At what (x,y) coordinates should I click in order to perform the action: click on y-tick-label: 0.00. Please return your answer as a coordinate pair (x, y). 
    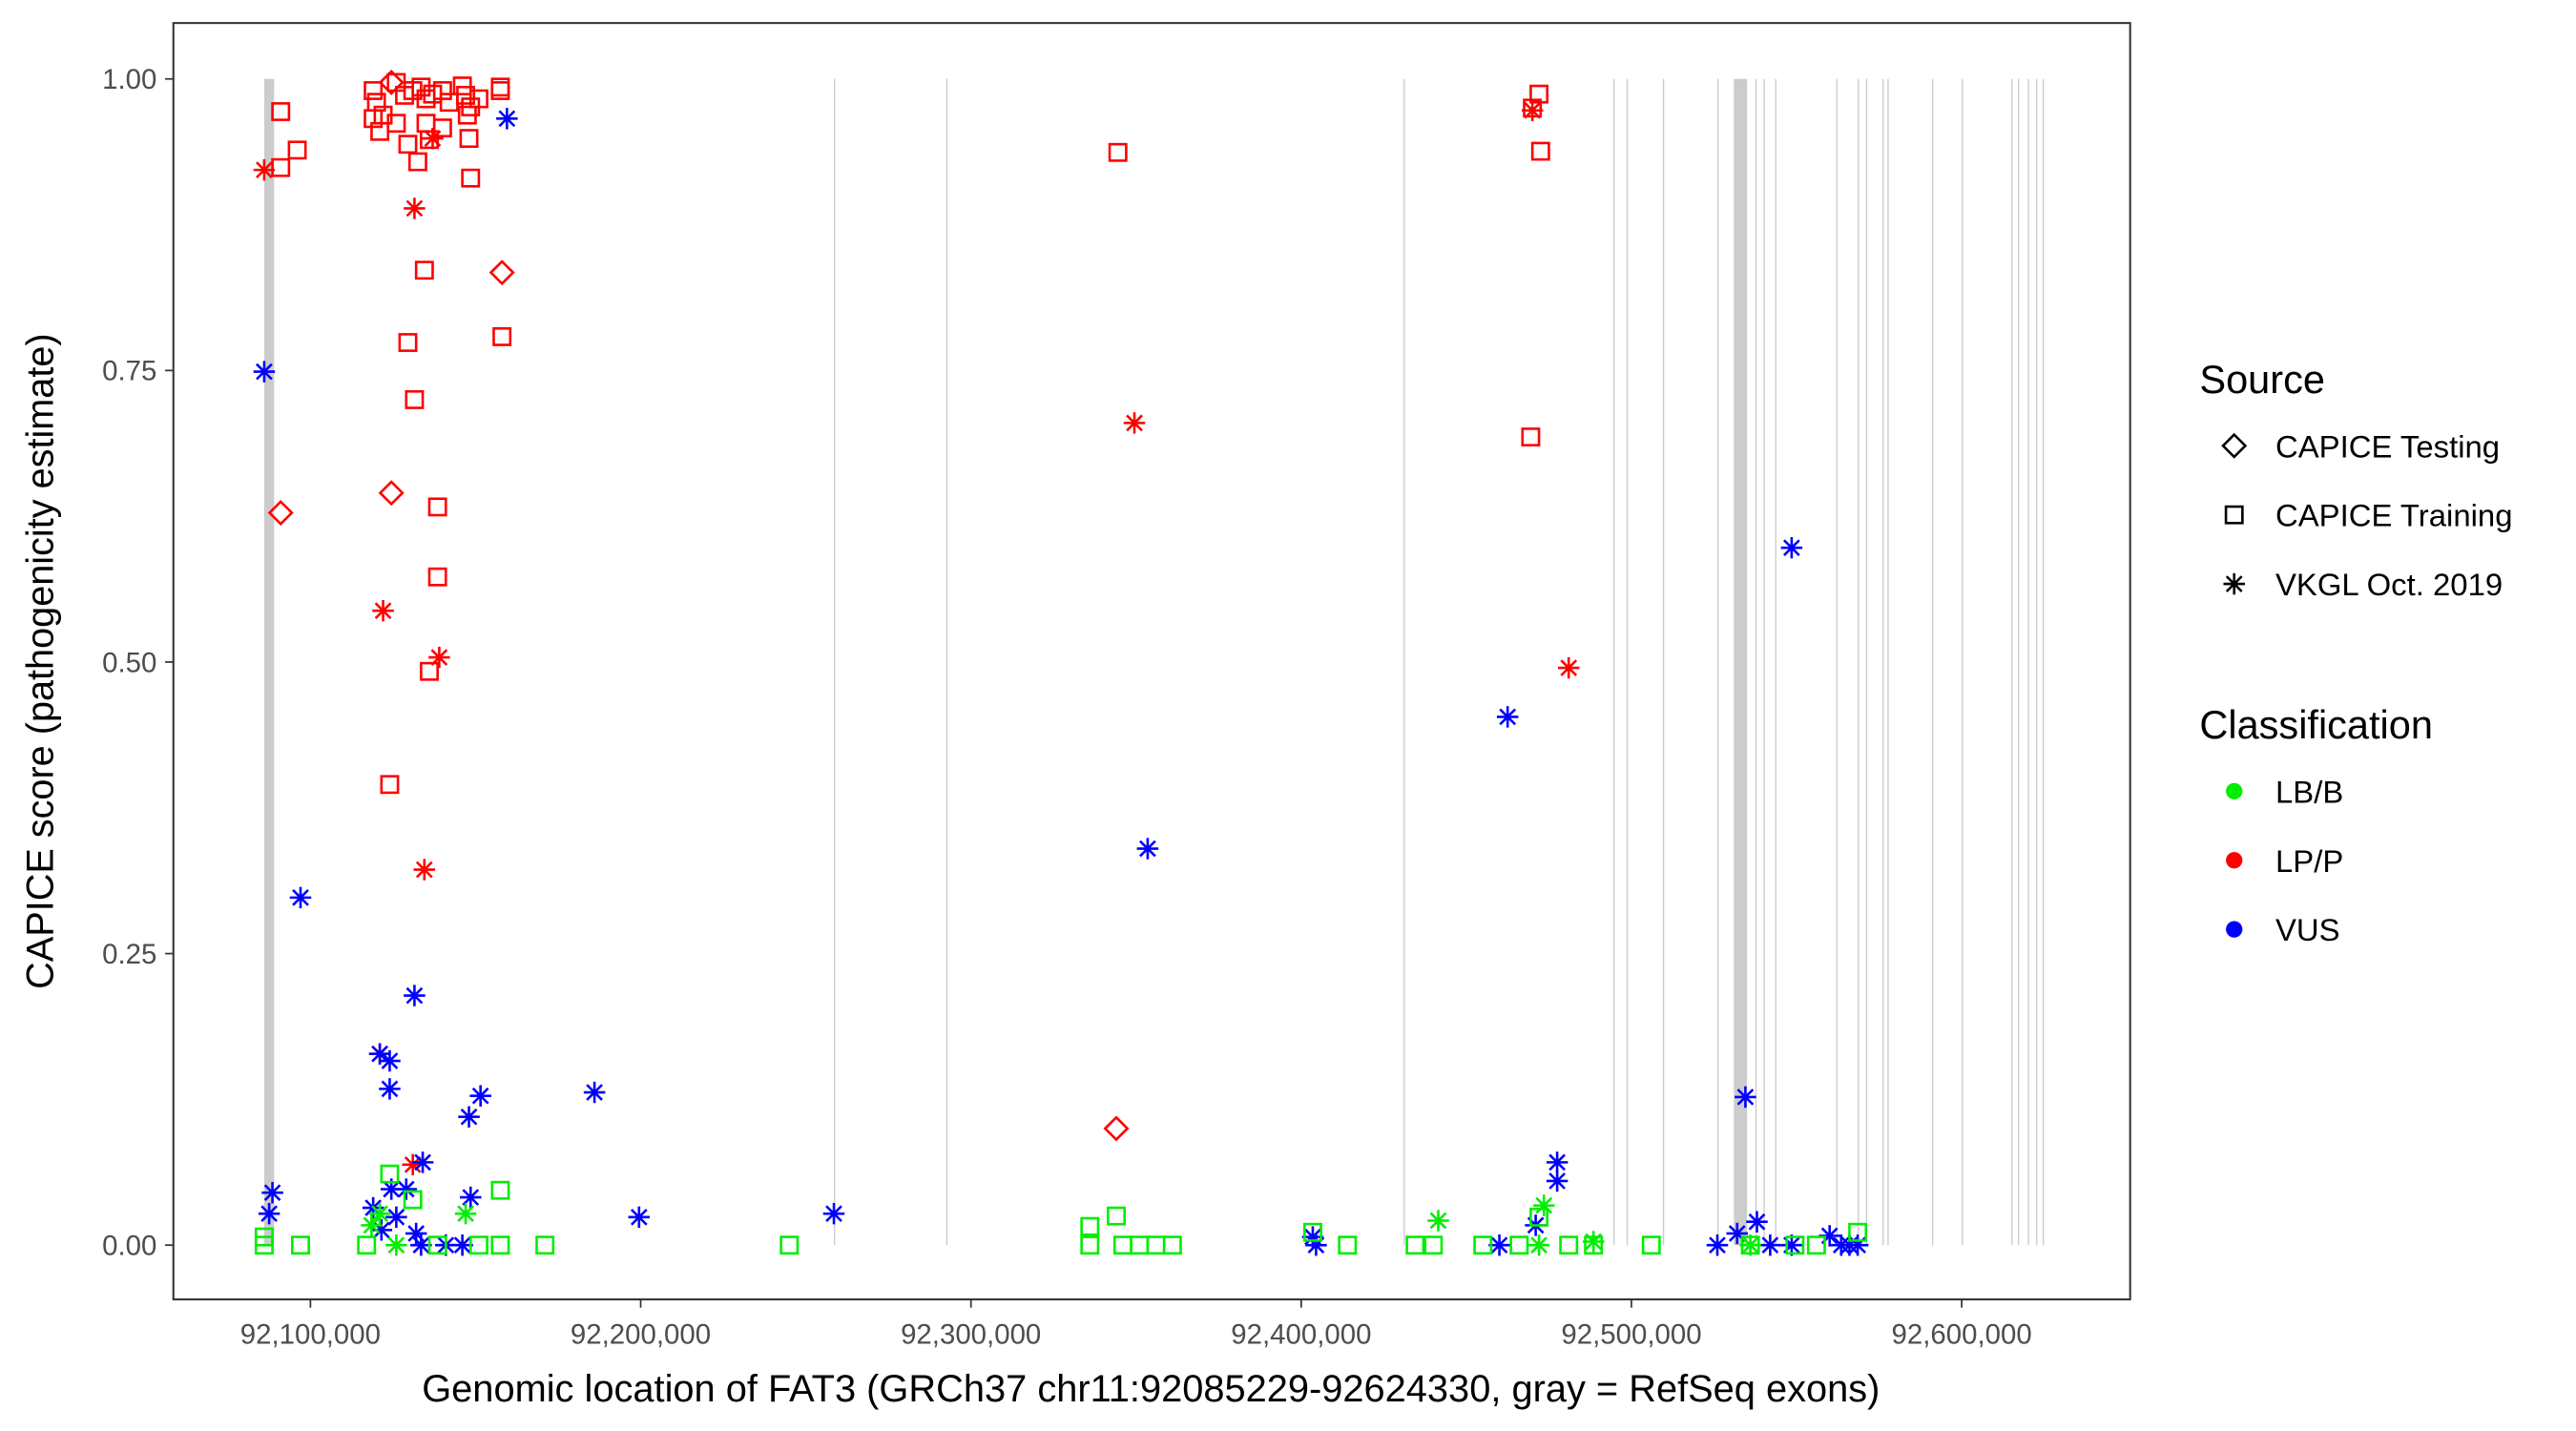
    Looking at the image, I should click on (129, 1246).